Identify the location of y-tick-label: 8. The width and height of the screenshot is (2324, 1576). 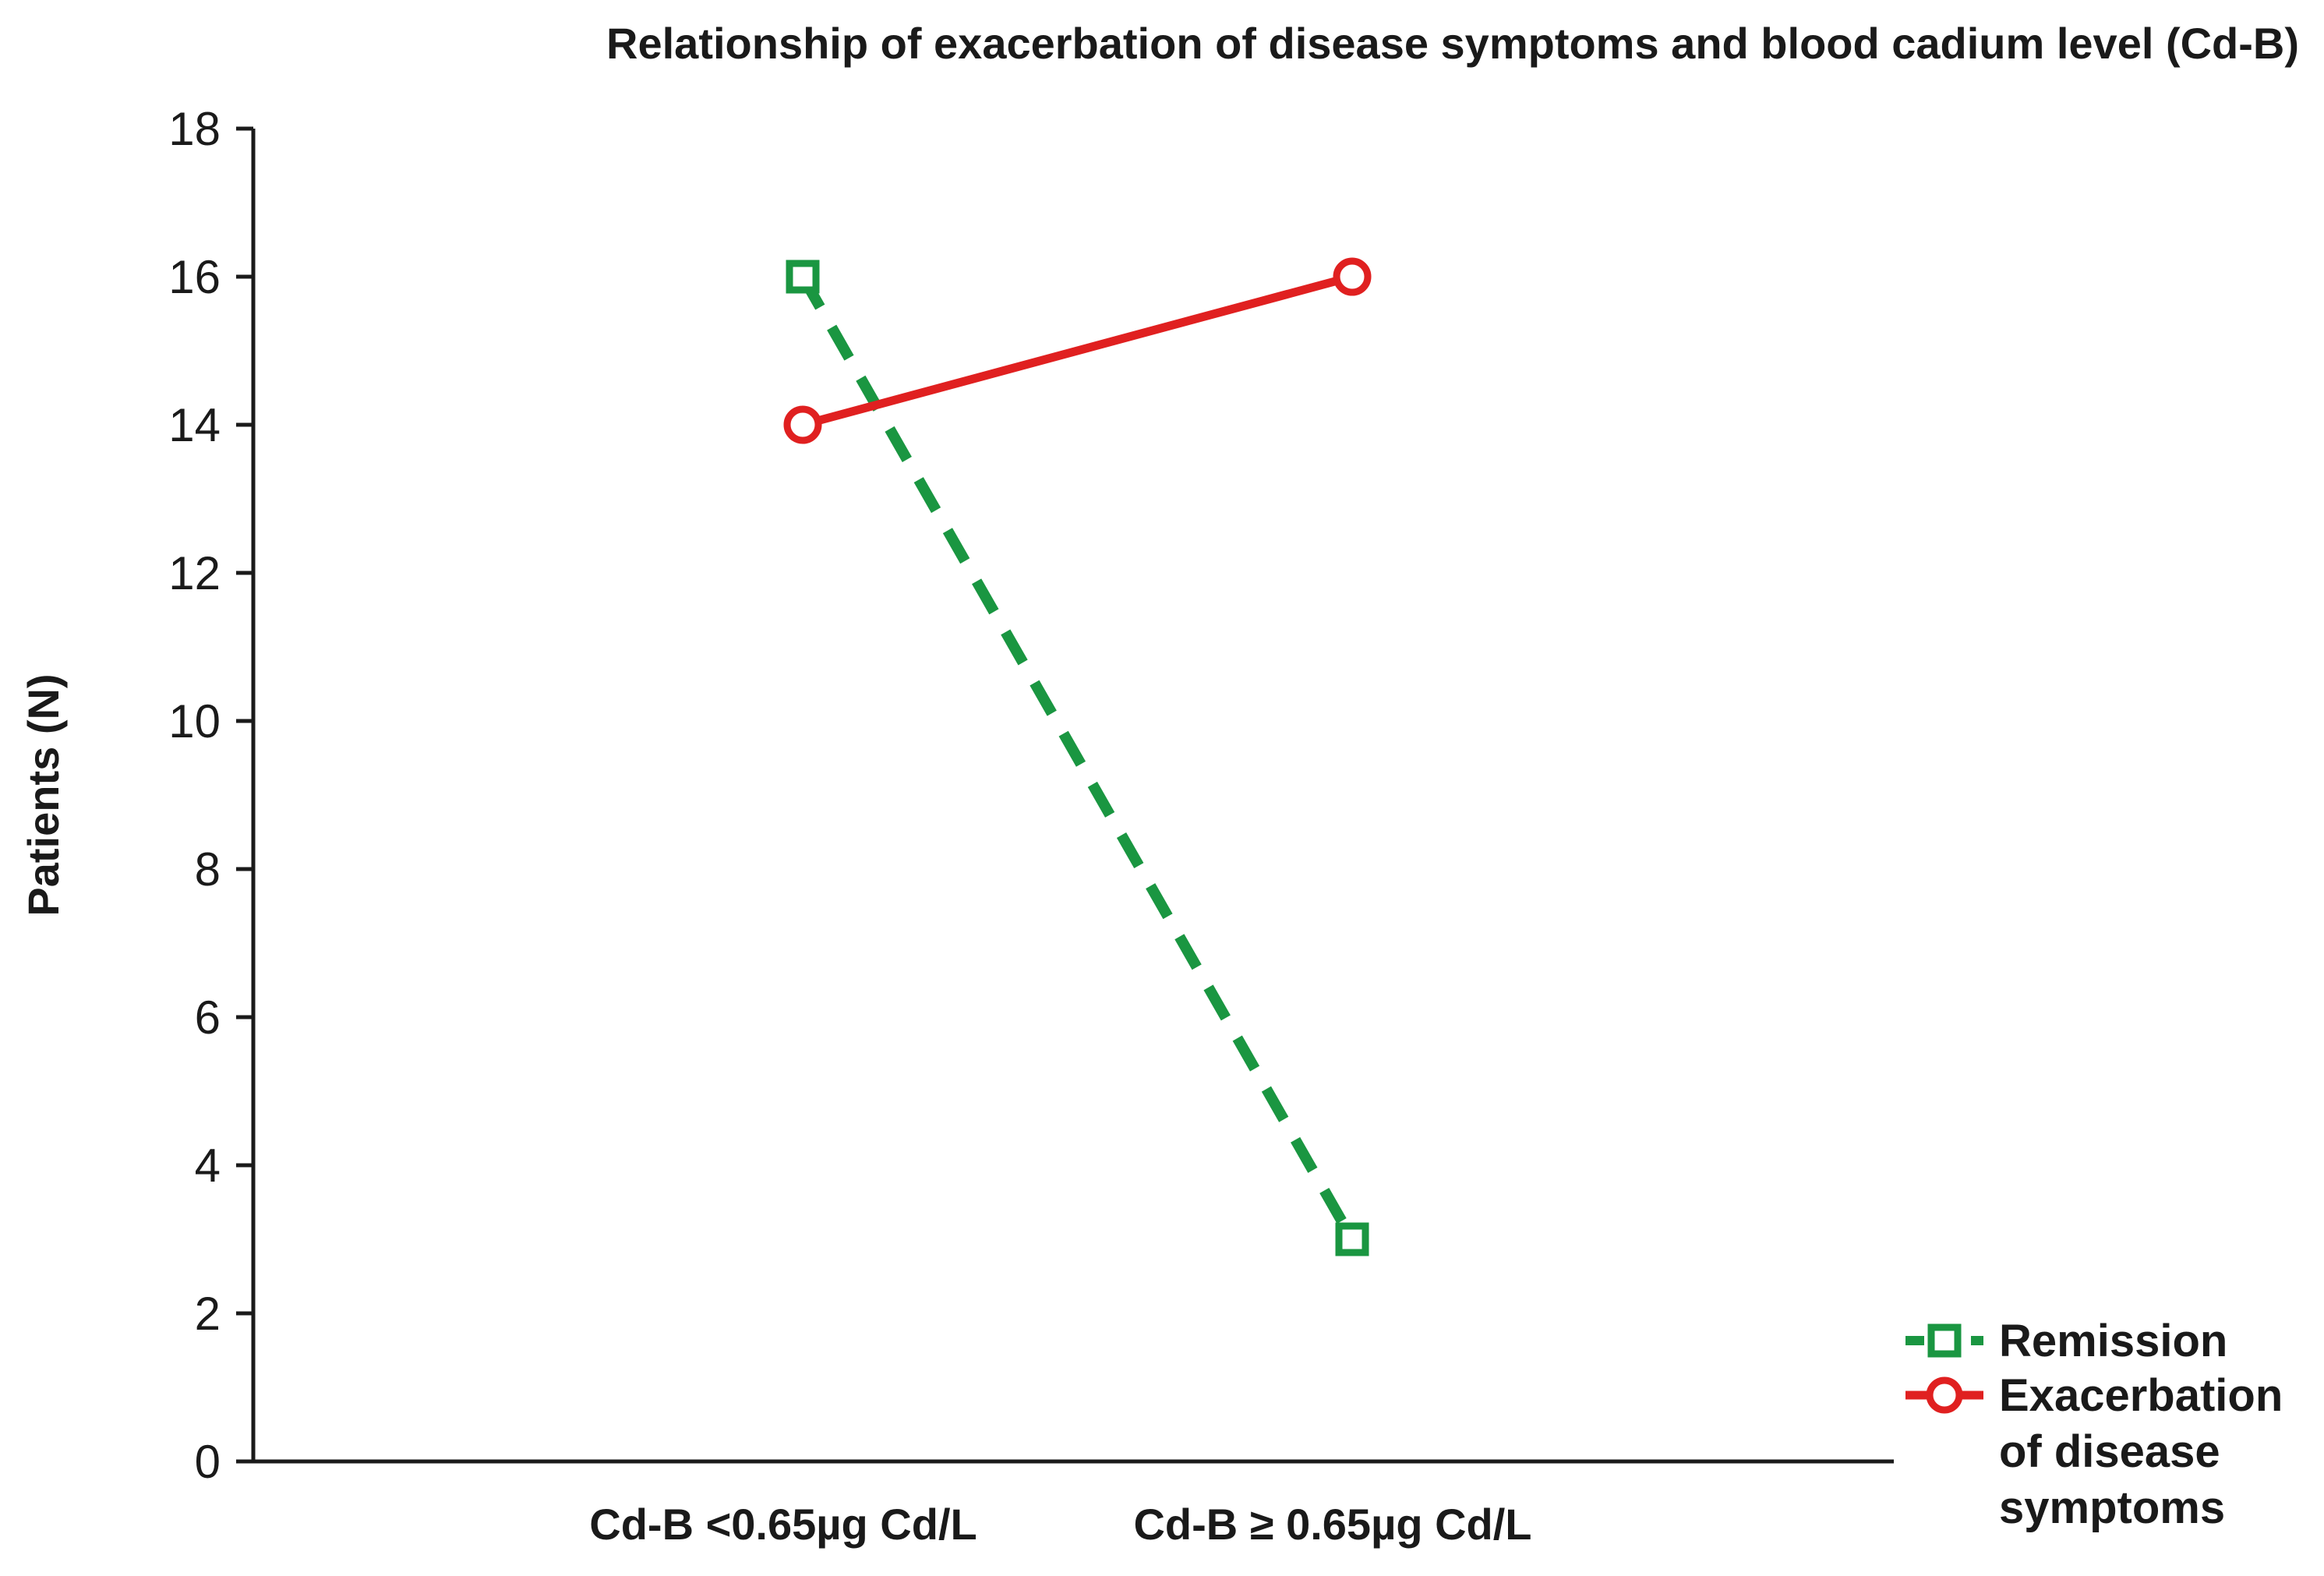
(208, 869).